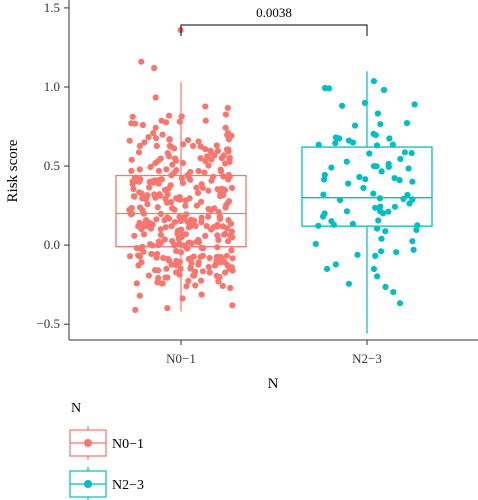 The height and width of the screenshot is (500, 478). I want to click on outlier-point, so click(154, 68).